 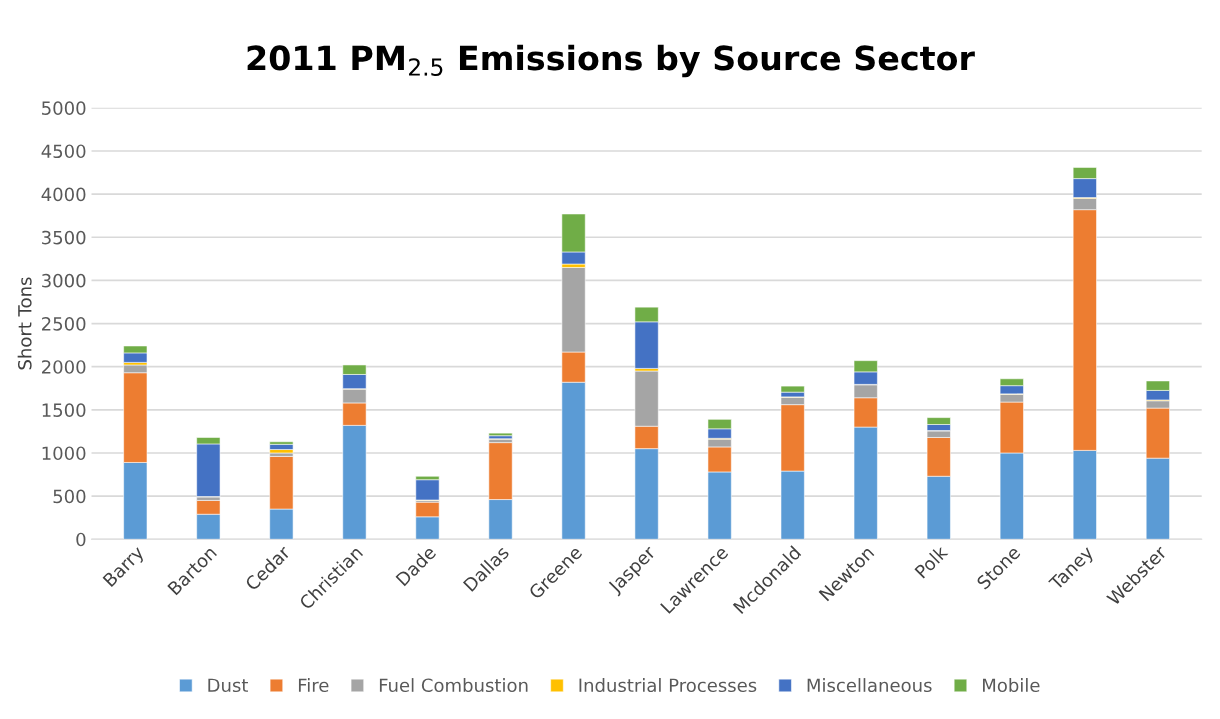 I want to click on legend-label: Fuel Combustion, so click(x=453, y=685).